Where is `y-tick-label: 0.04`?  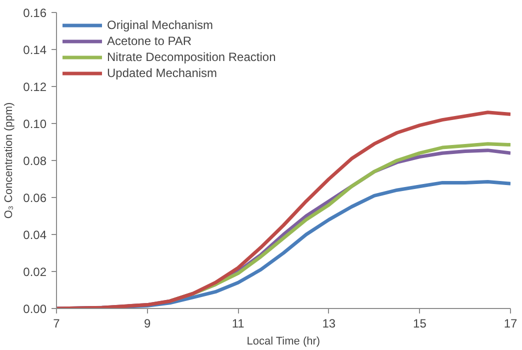 y-tick-label: 0.04 is located at coordinates (35, 235).